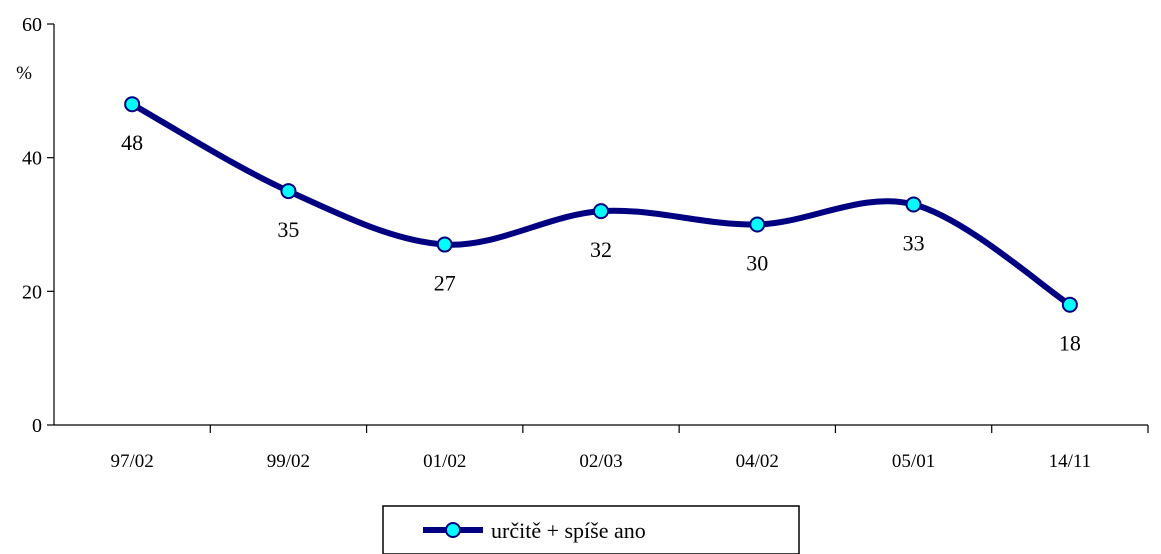 The image size is (1161, 554). I want to click on data-label: 30, so click(757, 263).